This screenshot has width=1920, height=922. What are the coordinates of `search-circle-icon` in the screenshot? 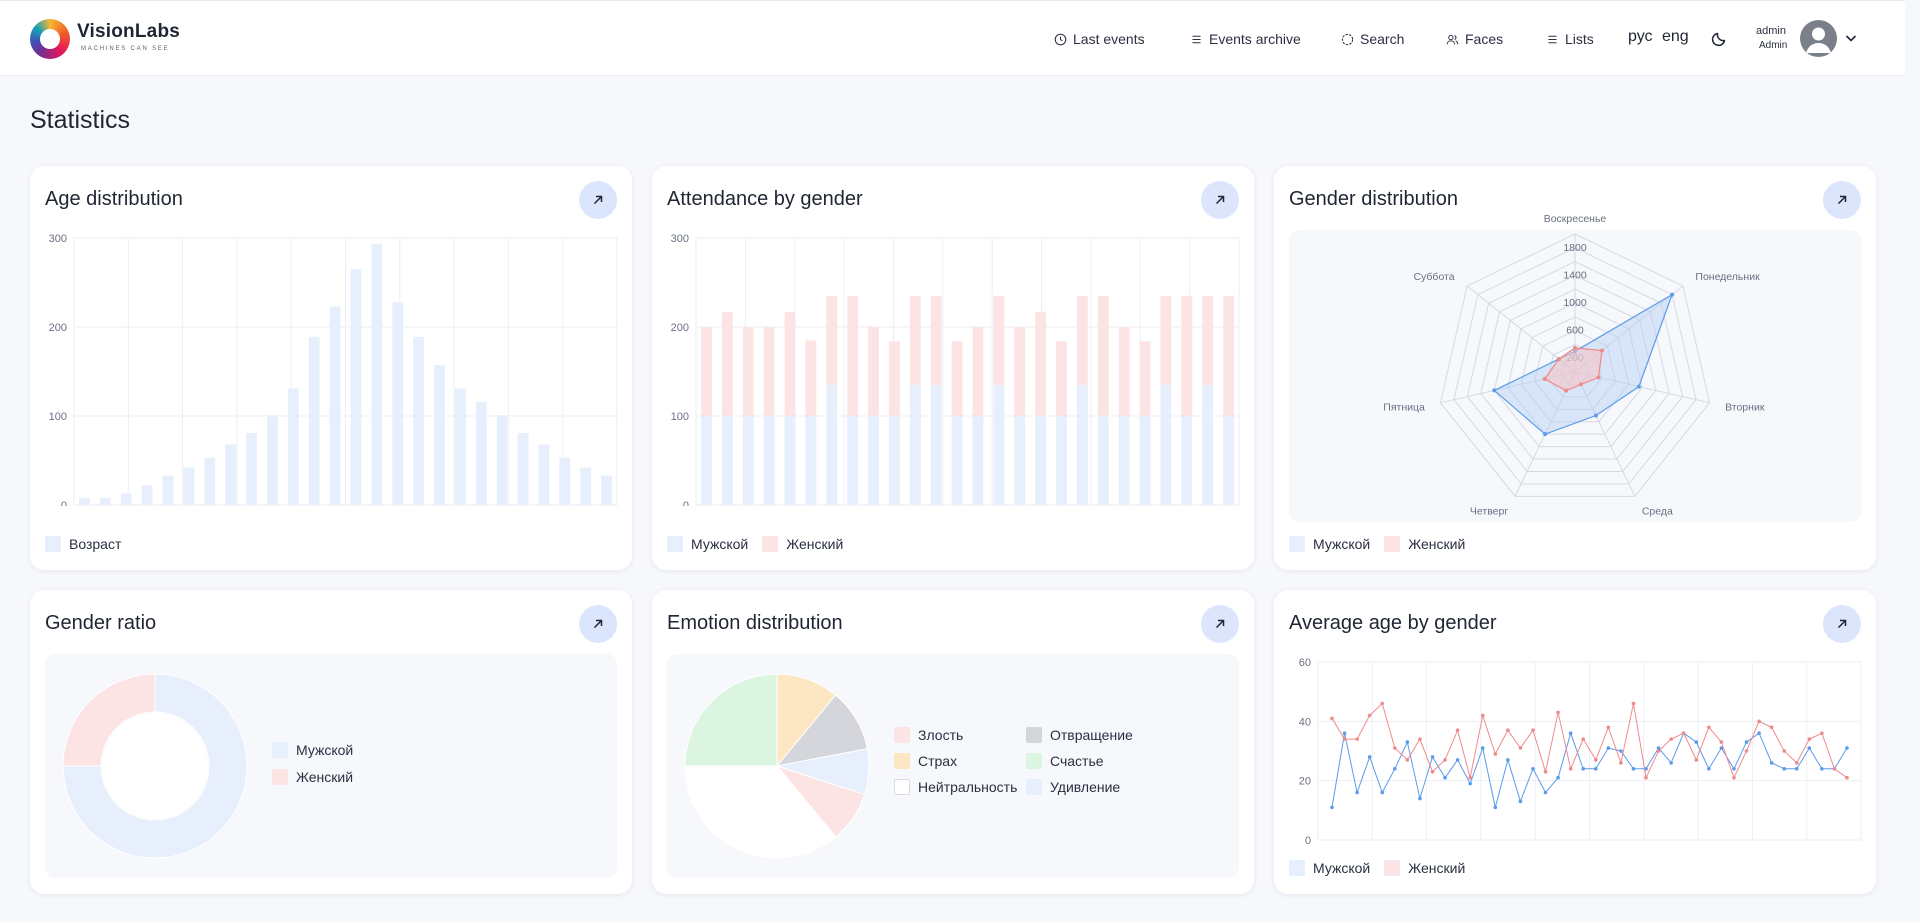 It's located at (1347, 39).